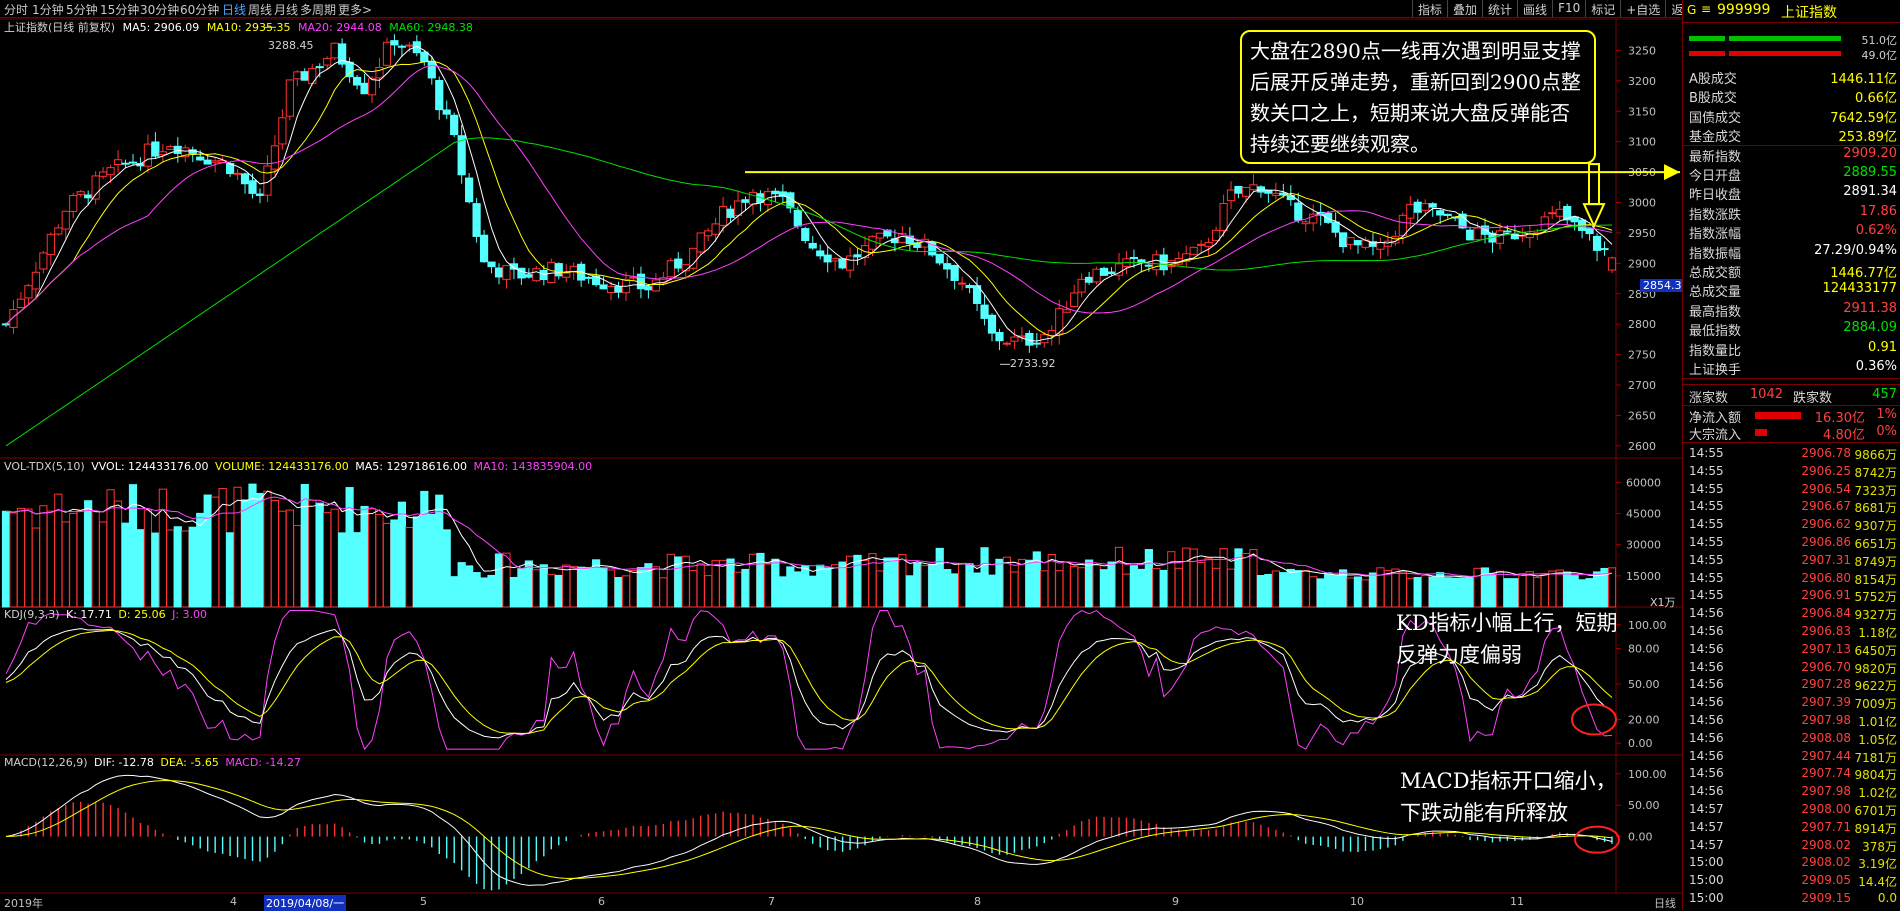 This screenshot has height=911, width=1900. I want to click on quote-row: 最新指数 2909.20, so click(1791, 155).